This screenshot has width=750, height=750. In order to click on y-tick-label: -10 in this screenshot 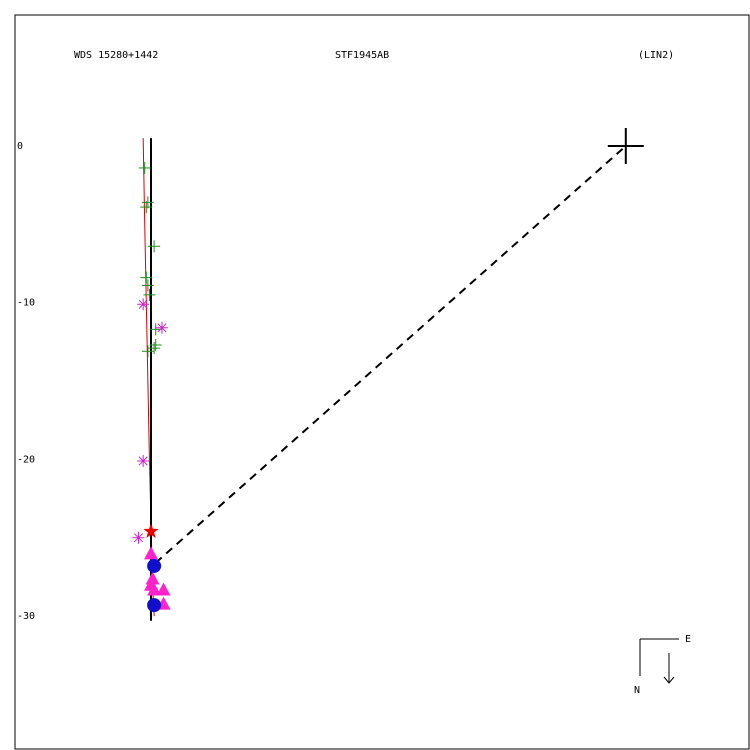, I will do `click(26, 303)`.